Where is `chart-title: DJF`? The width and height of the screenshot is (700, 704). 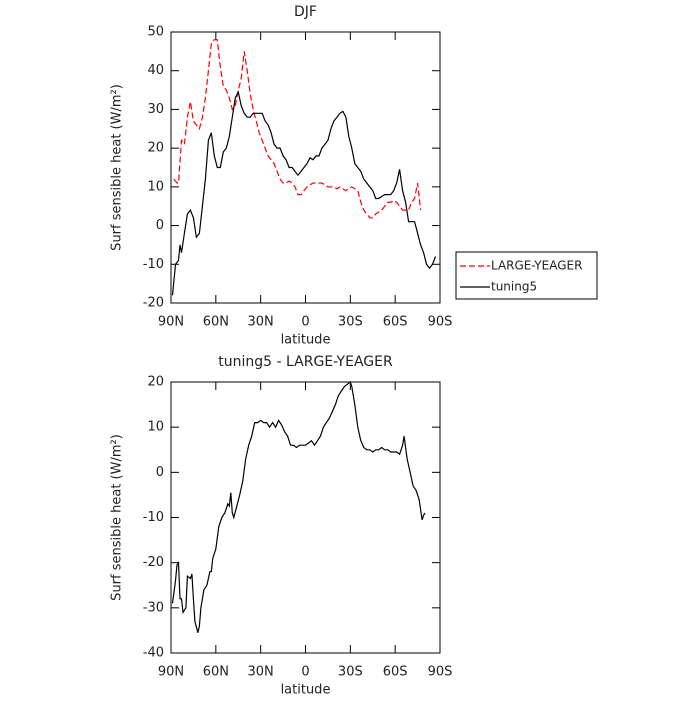 chart-title: DJF is located at coordinates (305, 12).